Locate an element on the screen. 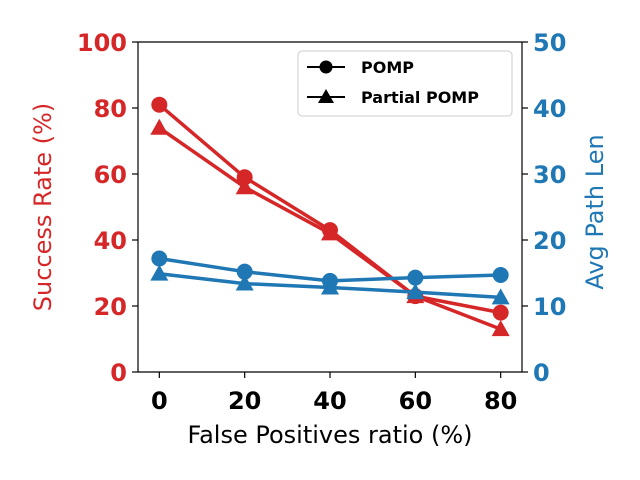  legend-label-pomp: POMP is located at coordinates (387, 67).